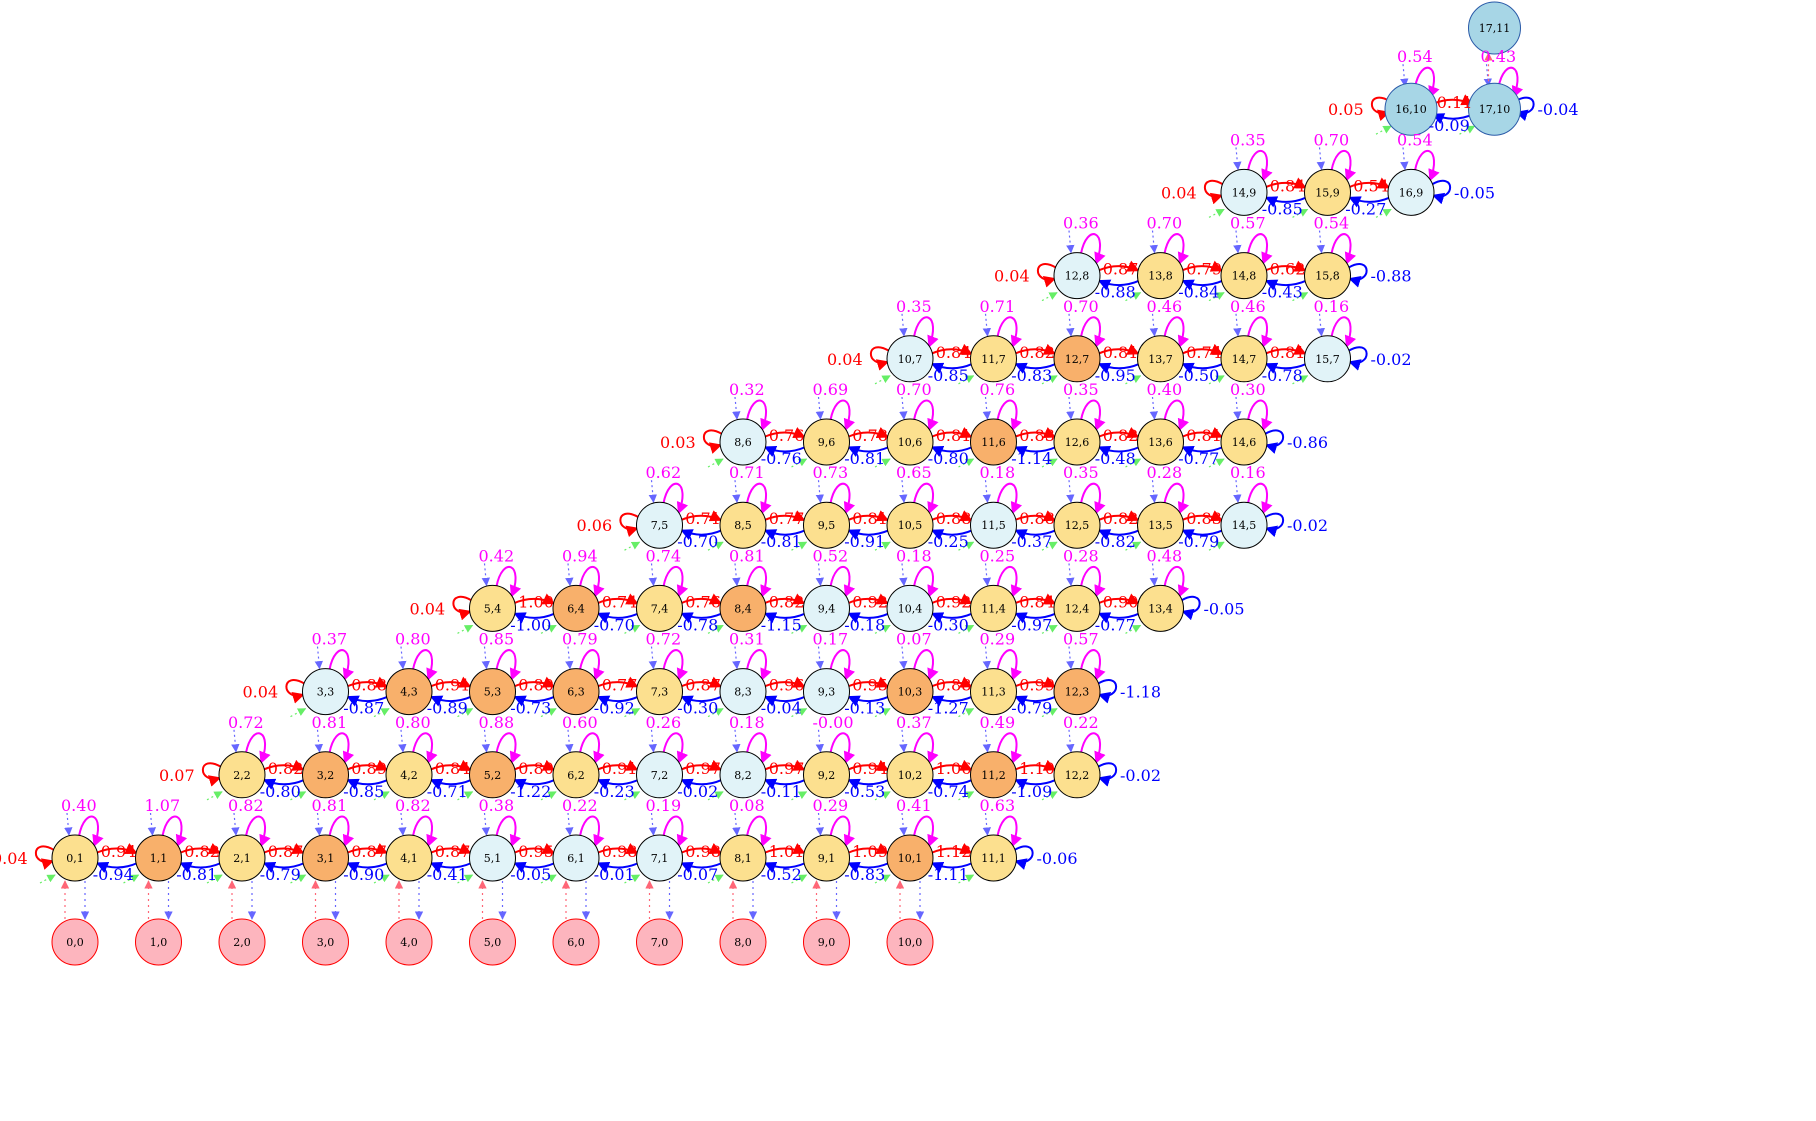 The image size is (1816, 1121). Describe the element at coordinates (1121, 518) in the screenshot. I see `forward-edge-label: 0.82` at that location.